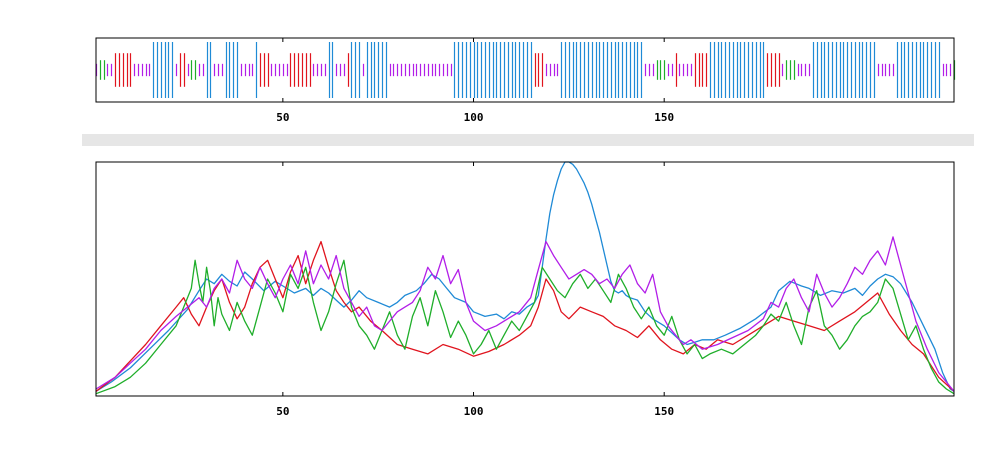  I want to click on sequence-bars, so click(525, 70).